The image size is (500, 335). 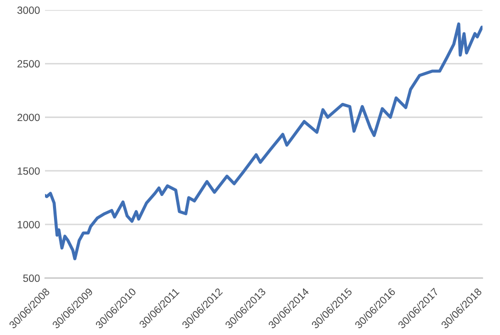 I want to click on y-tick-label: 3000, so click(x=28, y=10).